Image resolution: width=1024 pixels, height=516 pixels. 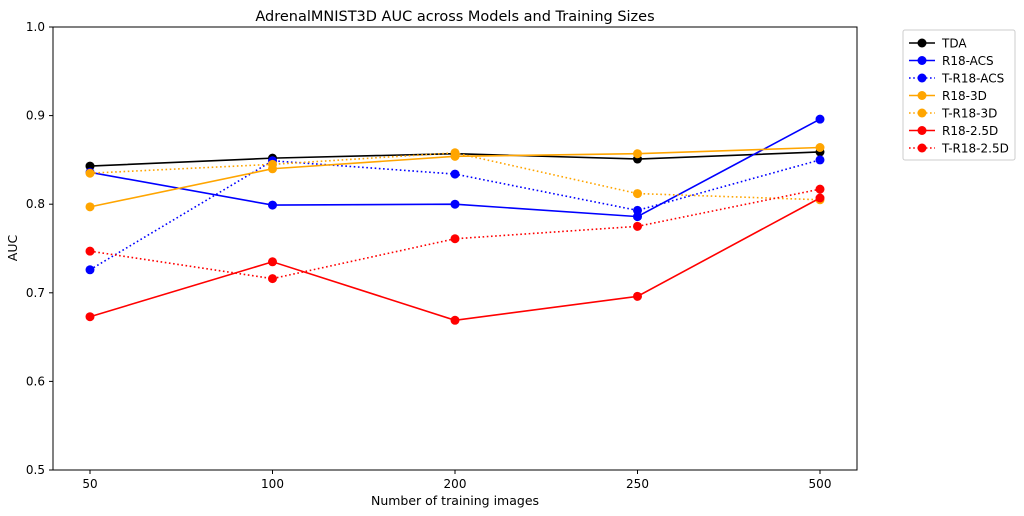 I want to click on legend-item: R18-ACS, so click(x=951, y=61).